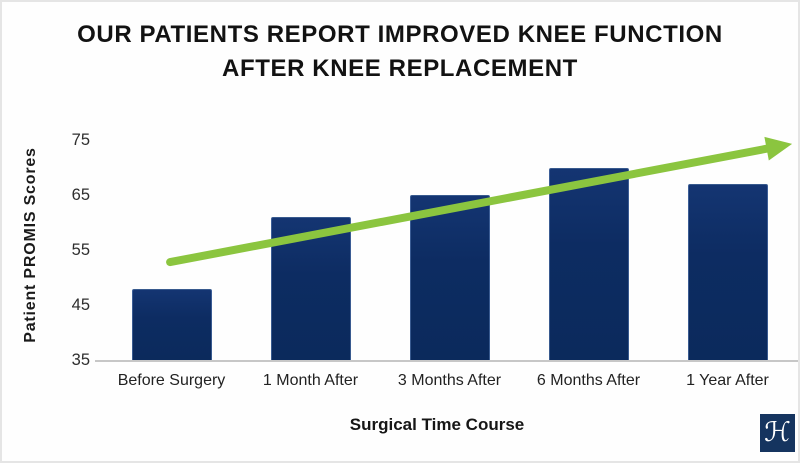 The image size is (800, 463). I want to click on x-category-label: 6 Months After, so click(588, 380).